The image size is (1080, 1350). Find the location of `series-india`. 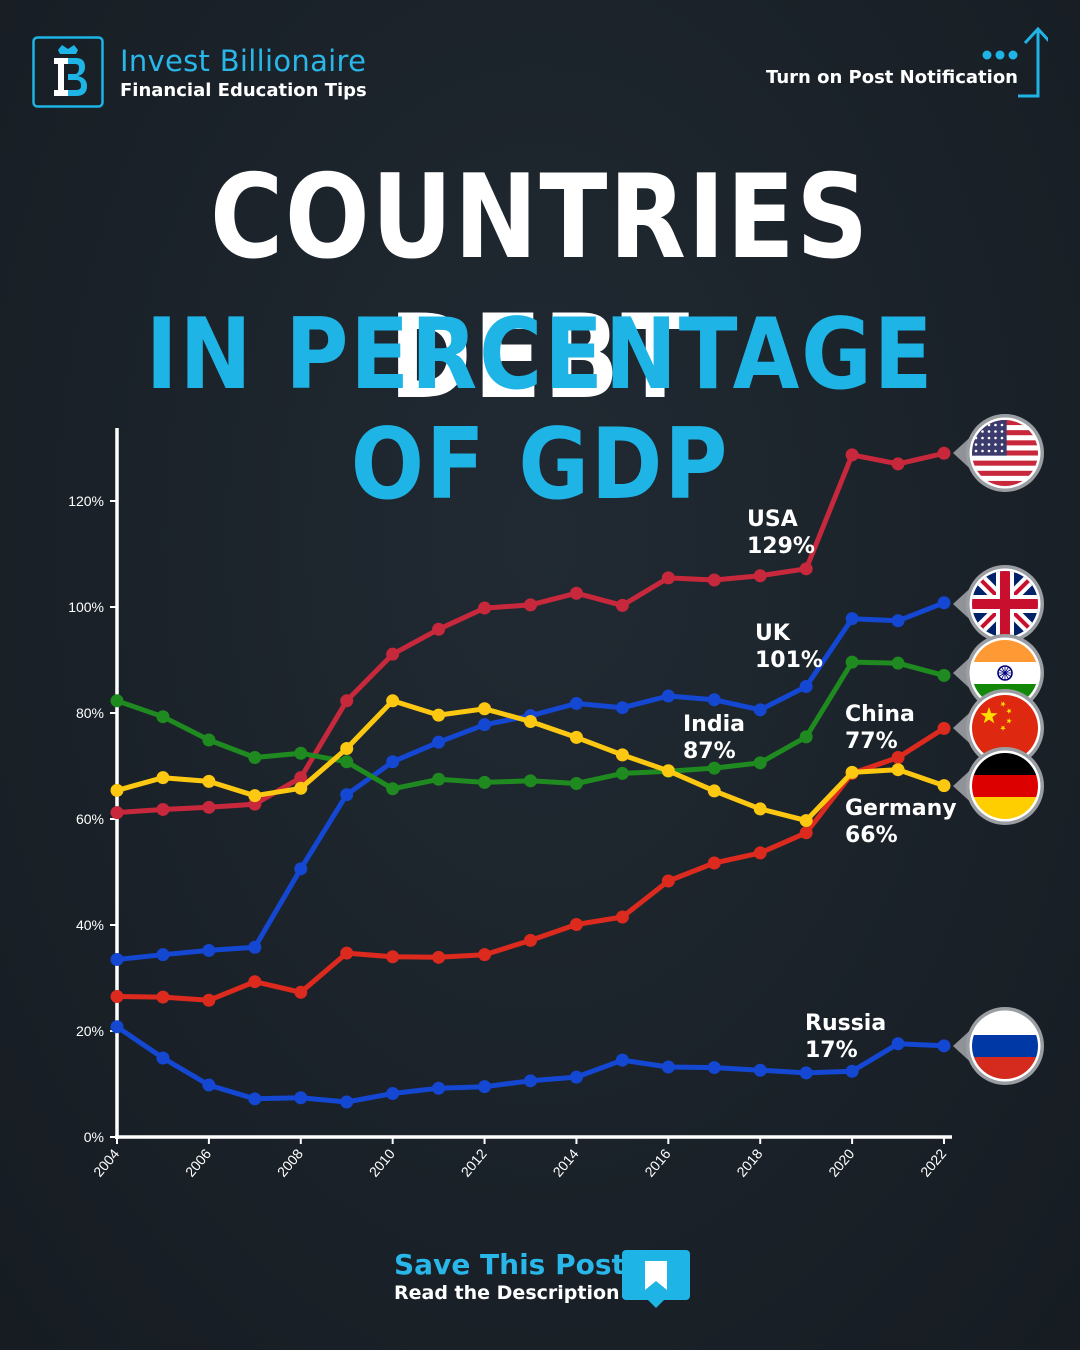

series-india is located at coordinates (530, 725).